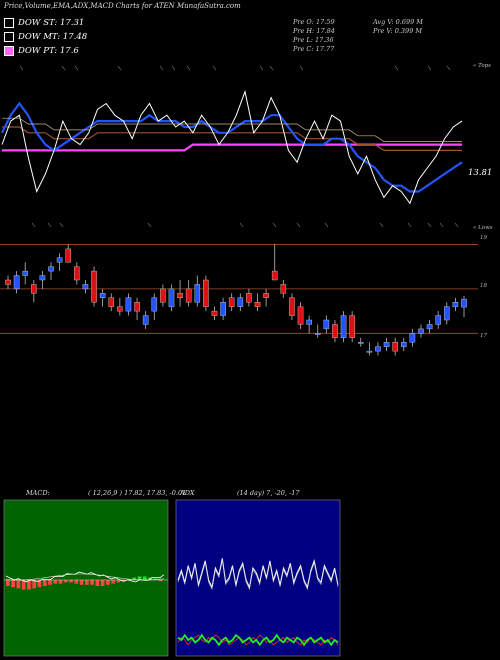  Describe the element at coordinates (137, 493) in the screenshot. I see `macd-params: ( 12,26,9 ) 17.82, 17.83, -0.01` at that location.